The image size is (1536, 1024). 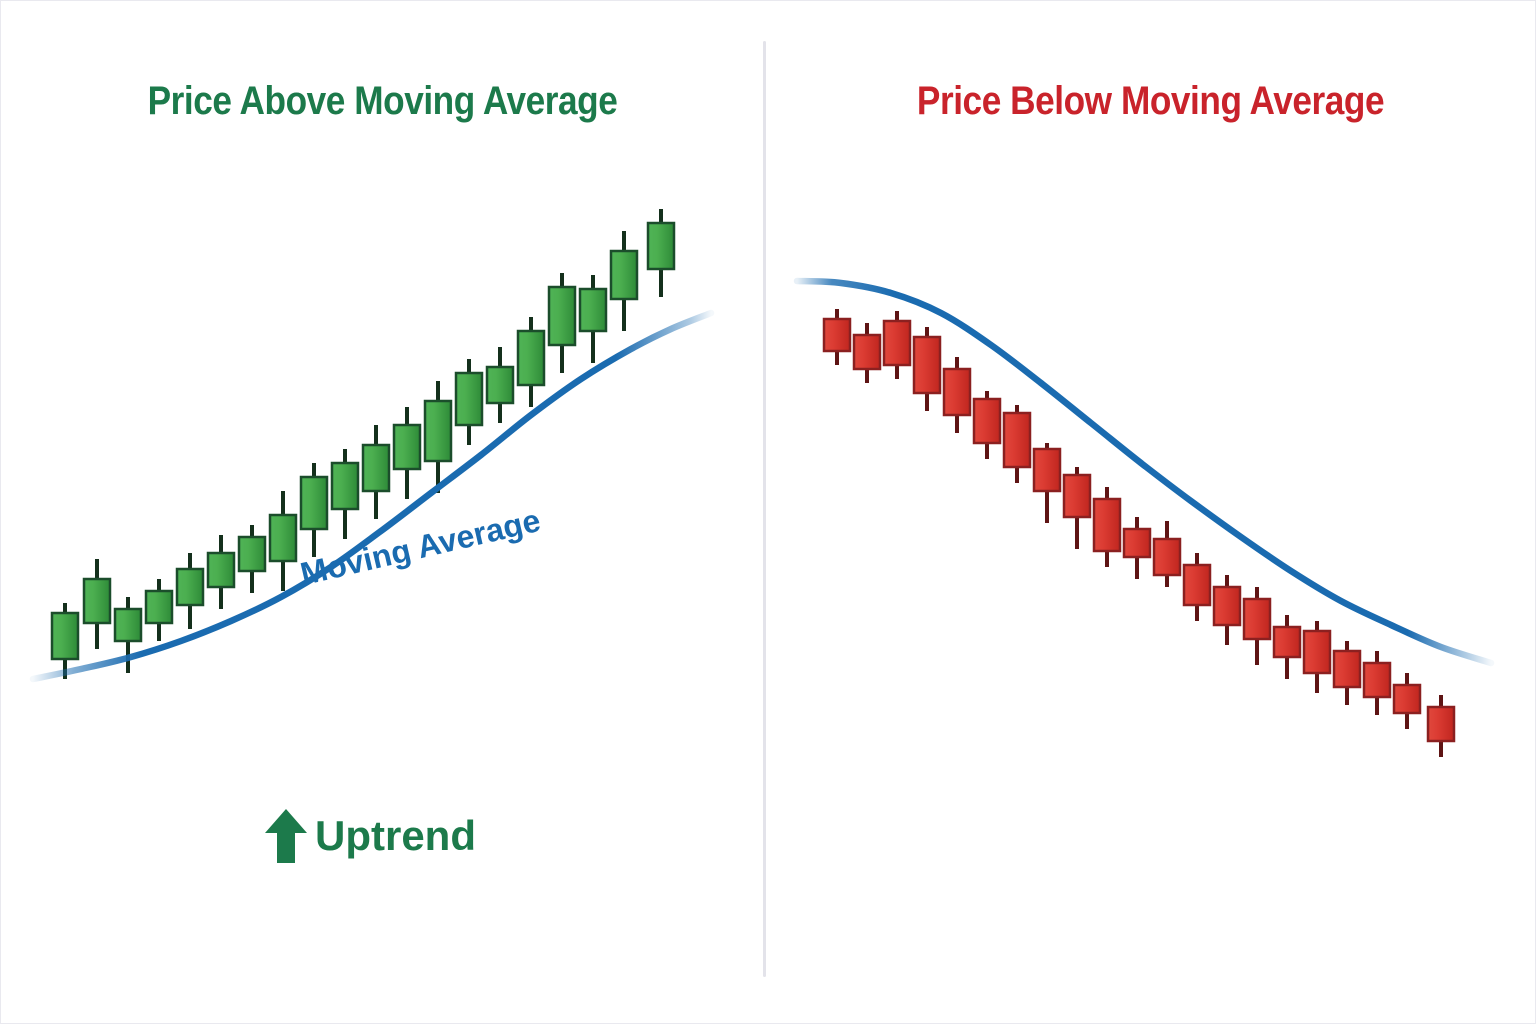 I want to click on right-panel-title: Price Below Moving Average, so click(x=1150, y=101).